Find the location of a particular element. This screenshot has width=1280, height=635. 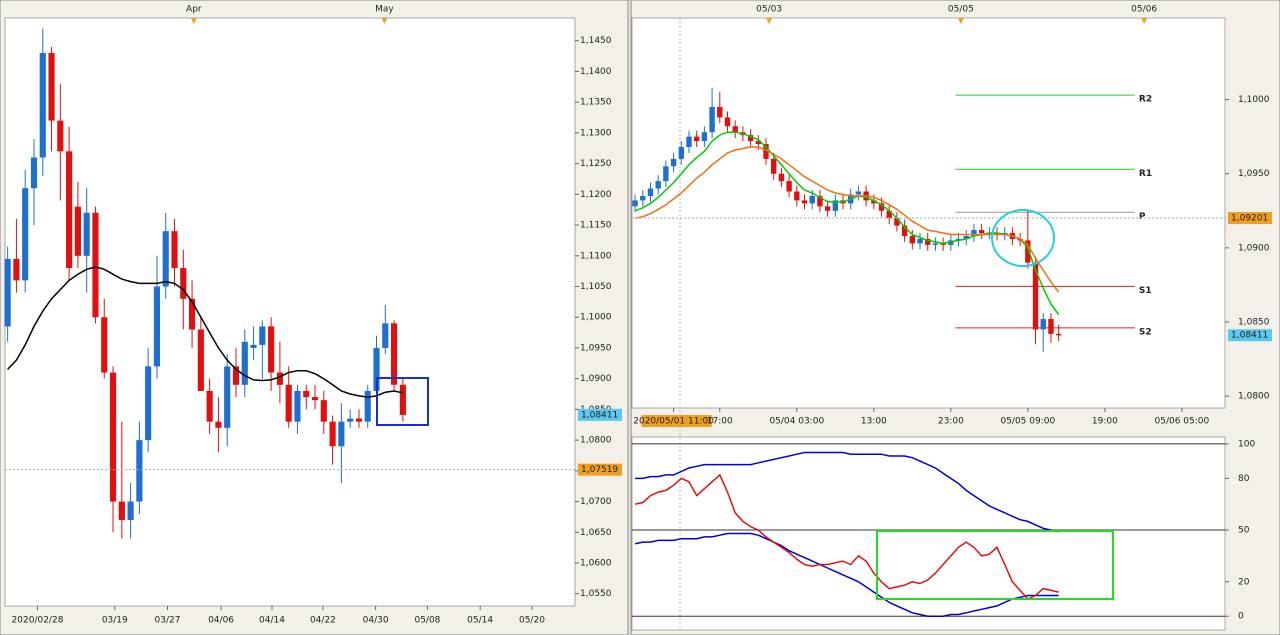

x-tick-label: 17:00 is located at coordinates (720, 422).